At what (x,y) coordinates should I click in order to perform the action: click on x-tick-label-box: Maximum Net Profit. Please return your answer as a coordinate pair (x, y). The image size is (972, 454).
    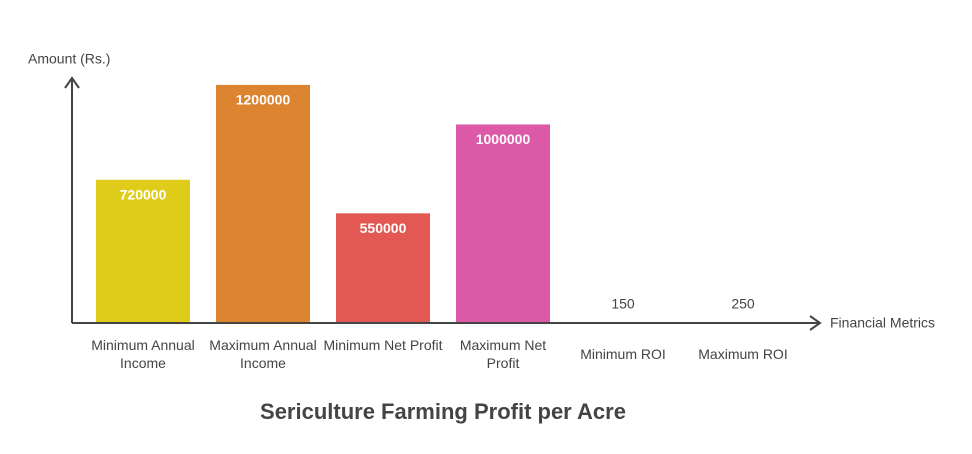
    Looking at the image, I should click on (503, 354).